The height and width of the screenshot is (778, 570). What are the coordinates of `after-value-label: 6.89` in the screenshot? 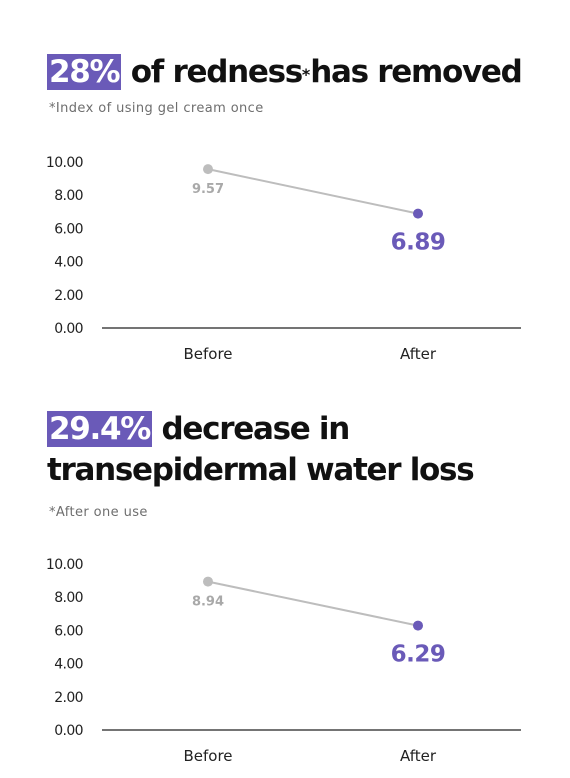 It's located at (418, 243).